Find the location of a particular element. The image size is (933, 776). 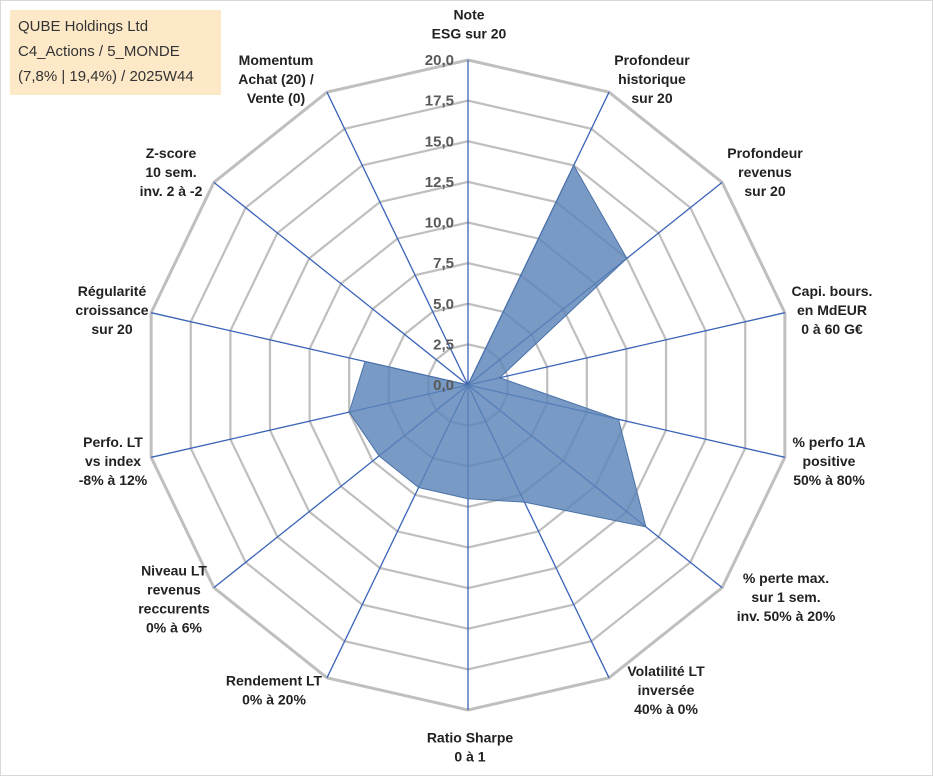

axis-label: Note ESG sur 20 is located at coordinates (469, 24).